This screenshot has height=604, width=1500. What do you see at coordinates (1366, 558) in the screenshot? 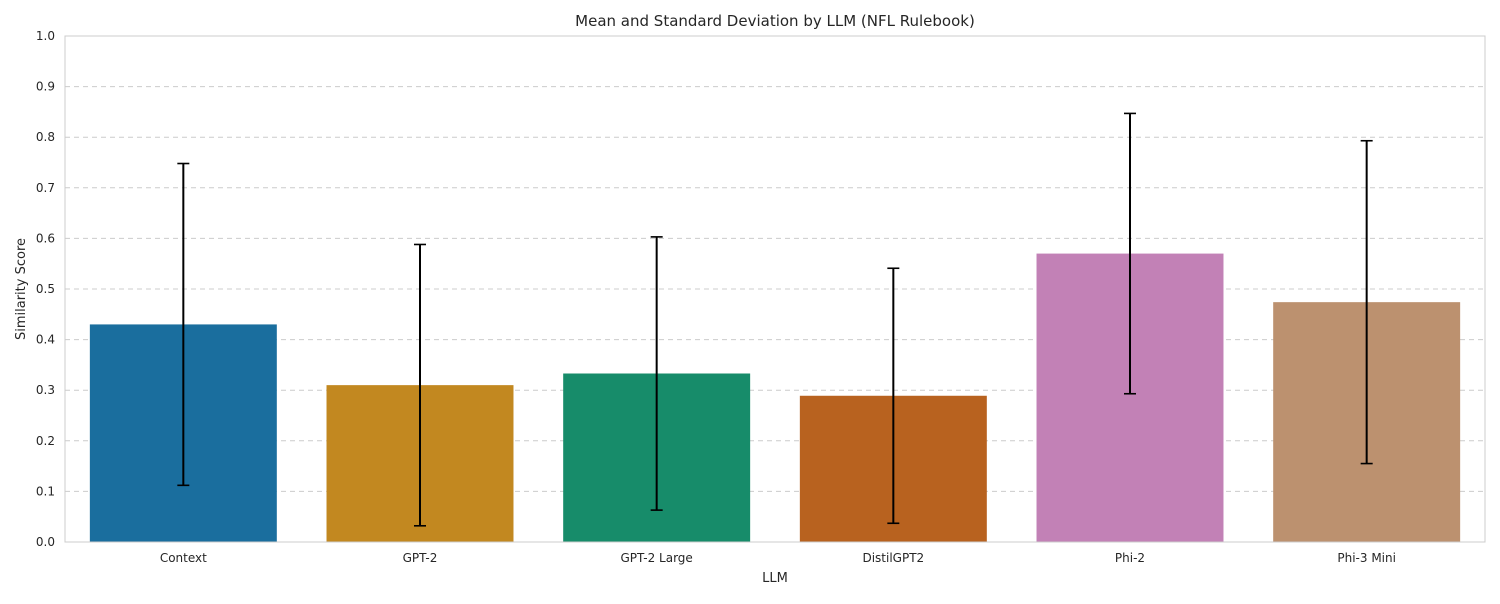
I see `x-tick-label: Phi-3 Mini` at bounding box center [1366, 558].